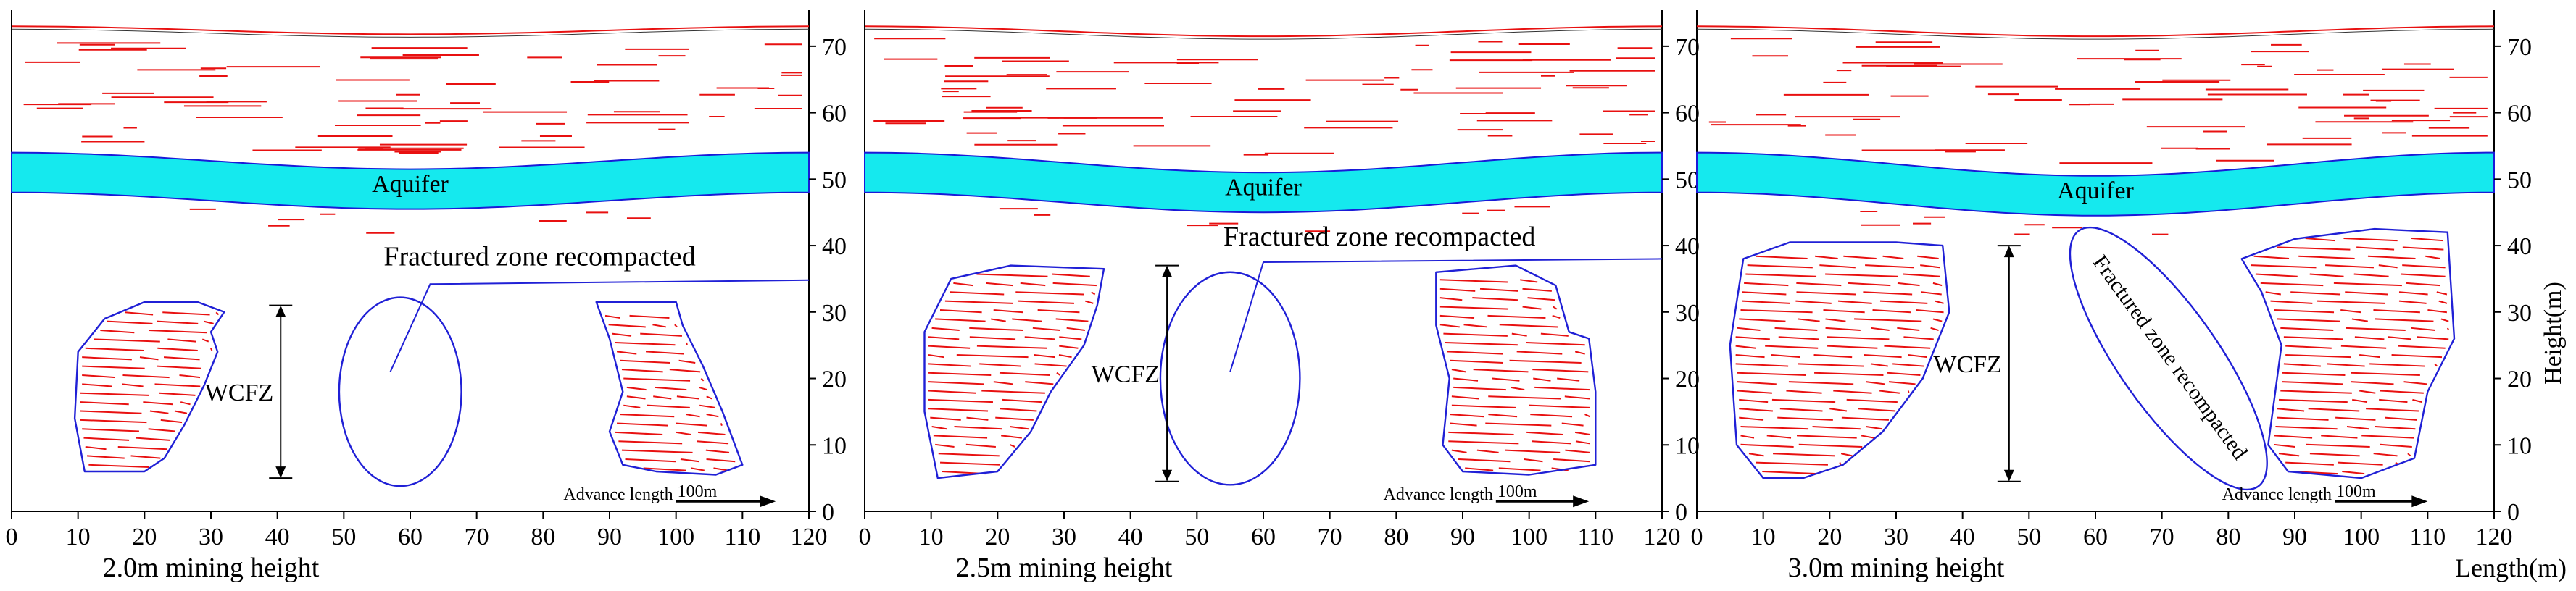  Describe the element at coordinates (1687, 47) in the screenshot. I see `y-tick-label: 70` at that location.